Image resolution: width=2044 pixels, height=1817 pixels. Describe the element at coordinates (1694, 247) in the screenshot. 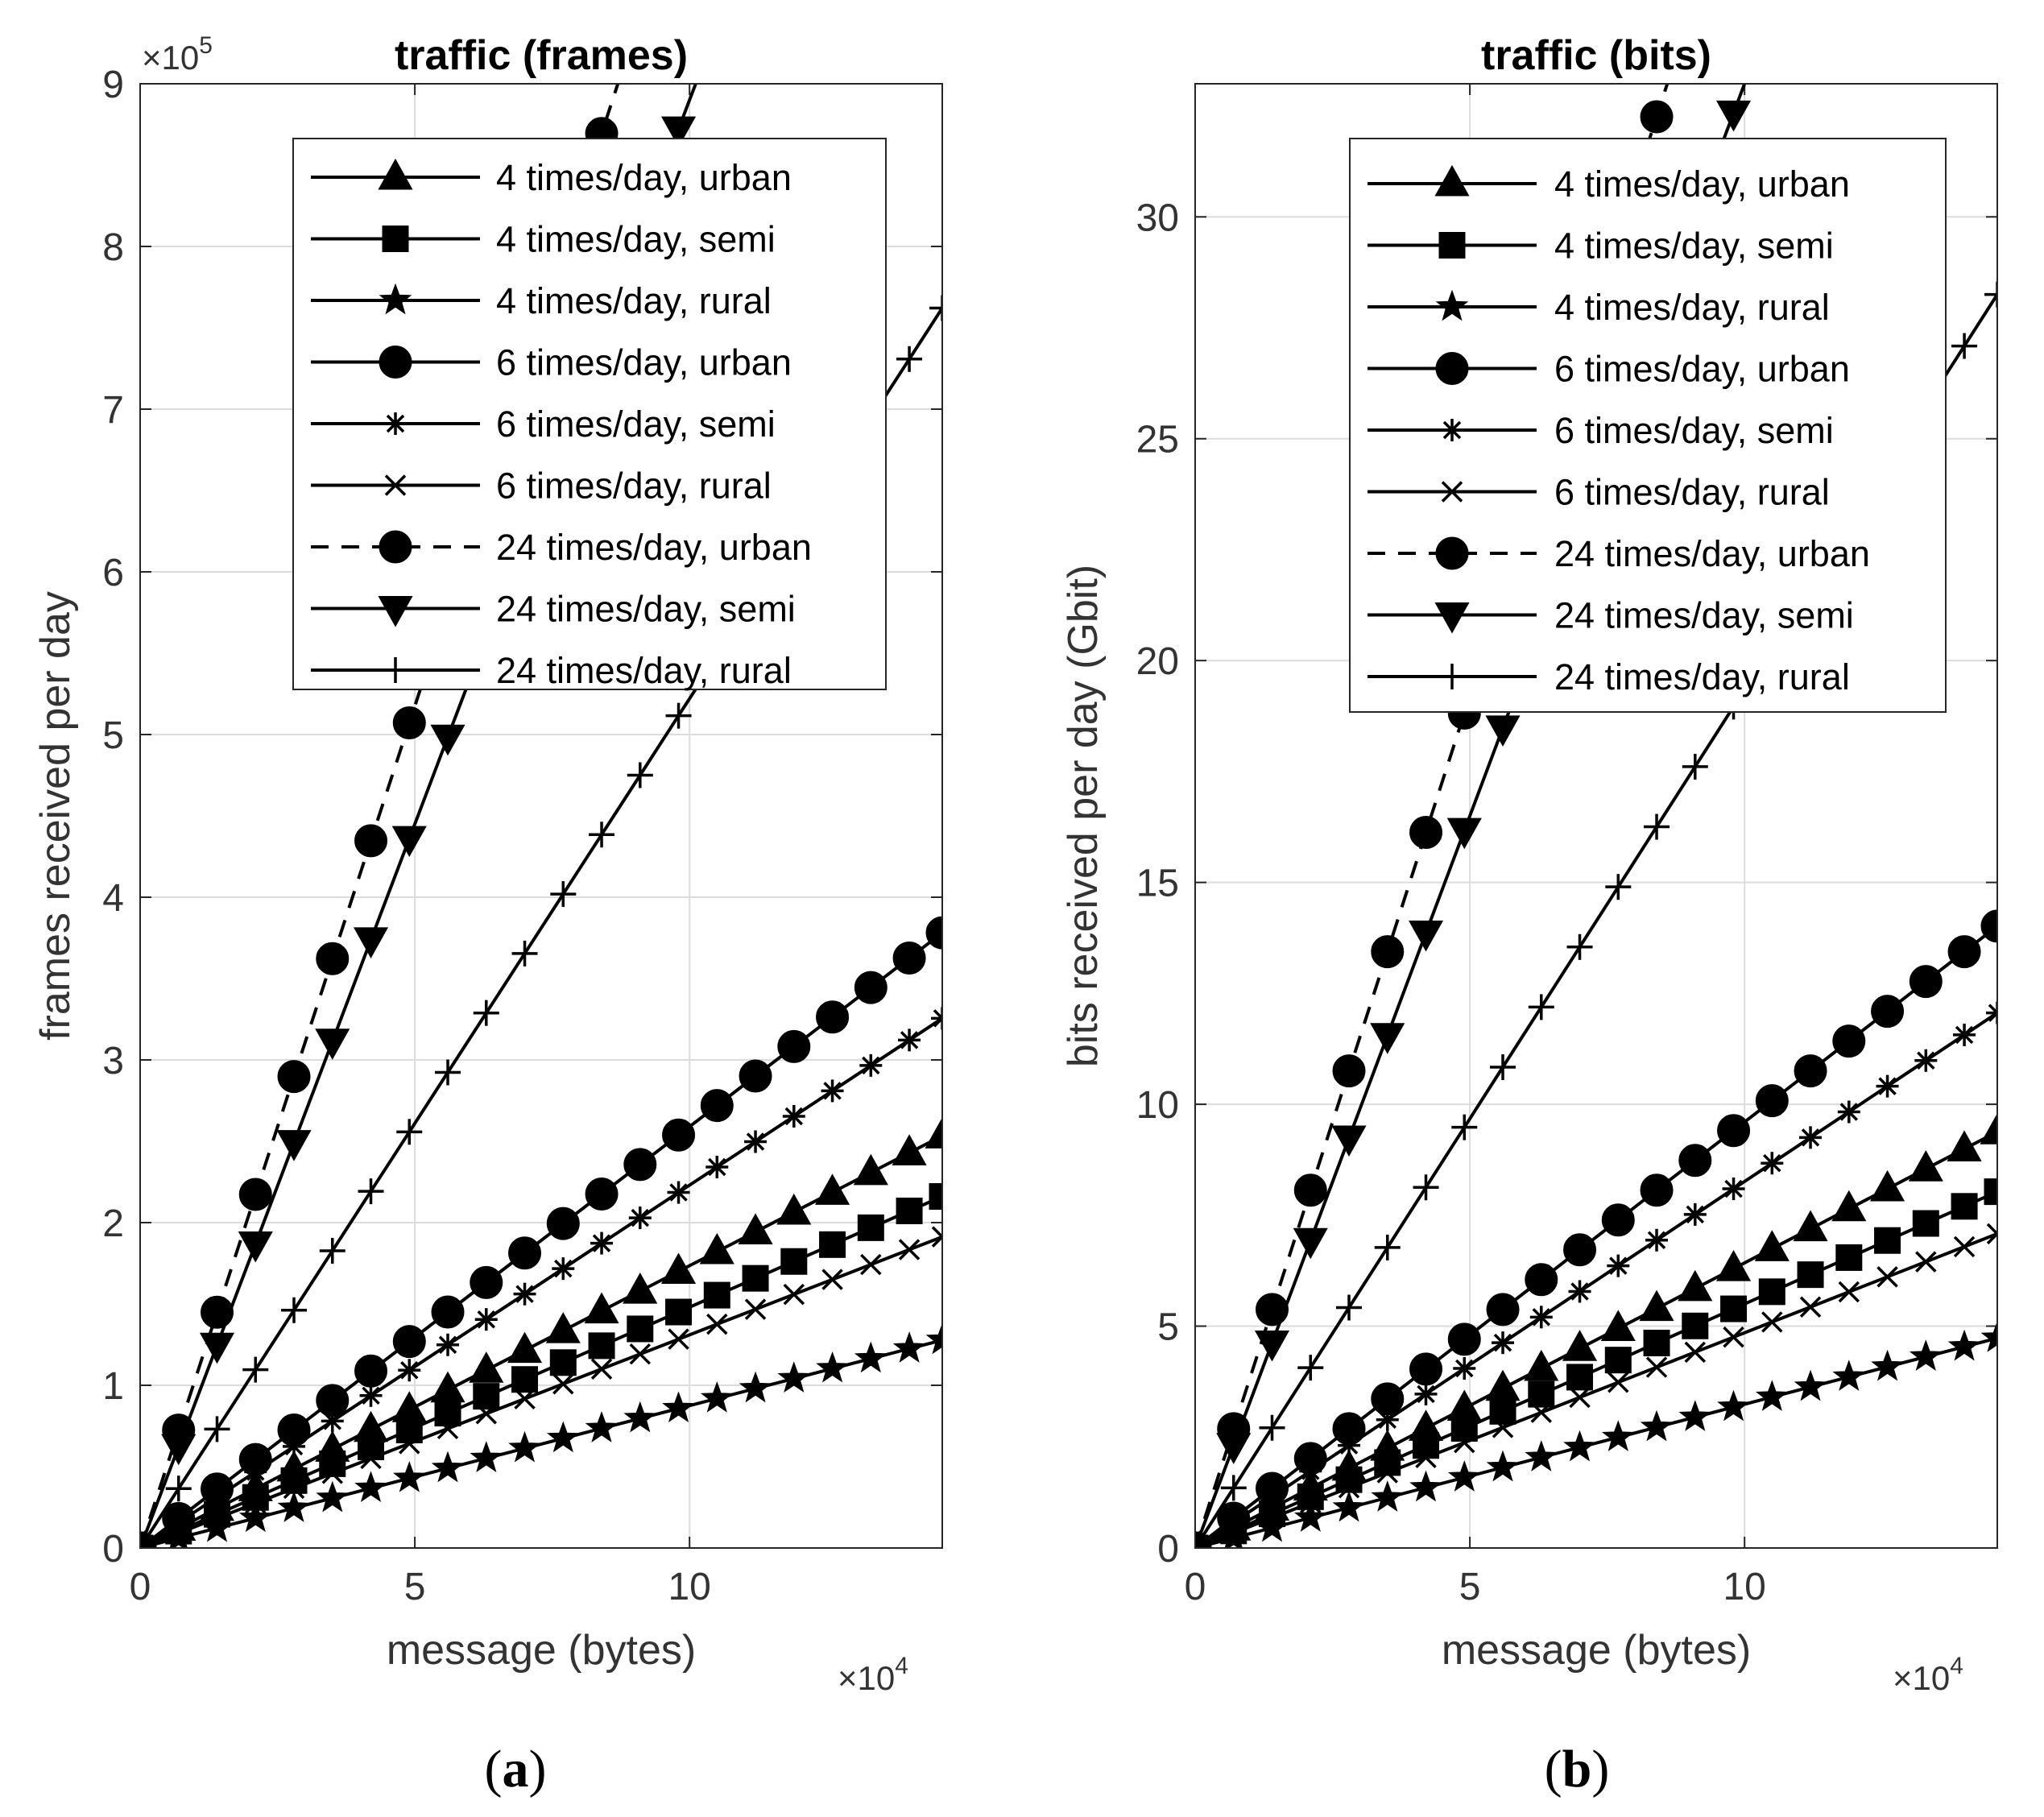

I see `legend-label: 4 times/day, semi` at that location.